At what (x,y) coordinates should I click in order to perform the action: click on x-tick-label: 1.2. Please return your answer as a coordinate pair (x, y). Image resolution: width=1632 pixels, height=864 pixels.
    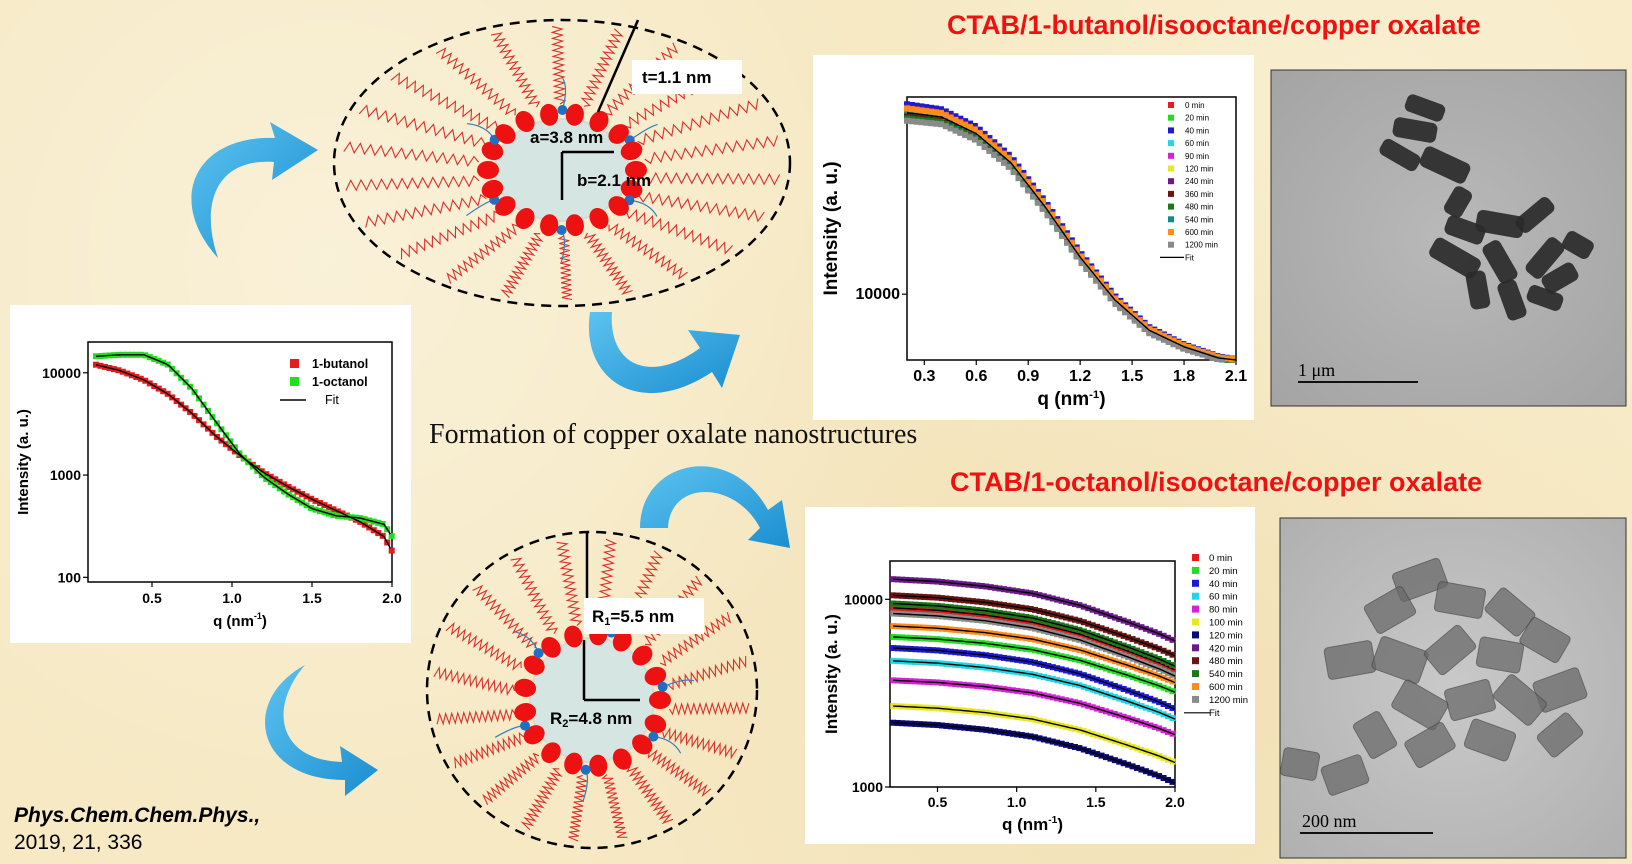
    Looking at the image, I should click on (1080, 376).